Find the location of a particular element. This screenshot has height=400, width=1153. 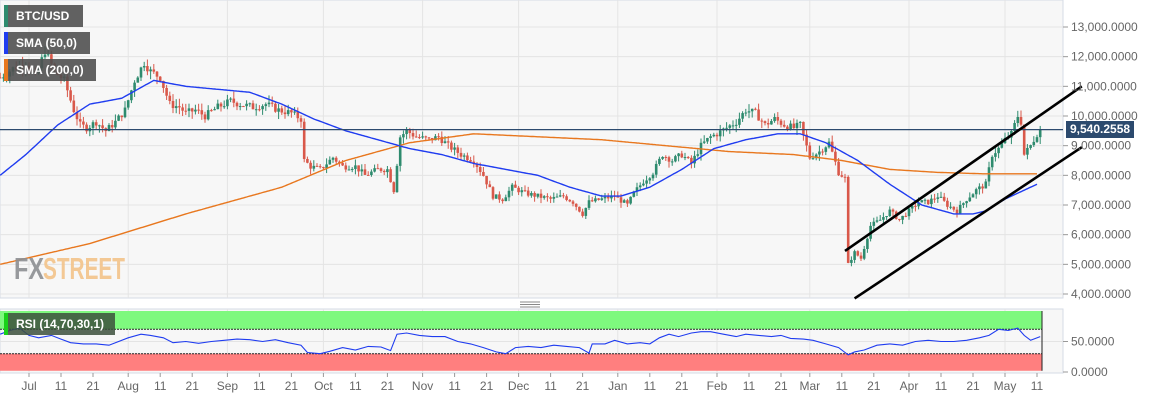

channel-lower-trendline is located at coordinates (968, 223).